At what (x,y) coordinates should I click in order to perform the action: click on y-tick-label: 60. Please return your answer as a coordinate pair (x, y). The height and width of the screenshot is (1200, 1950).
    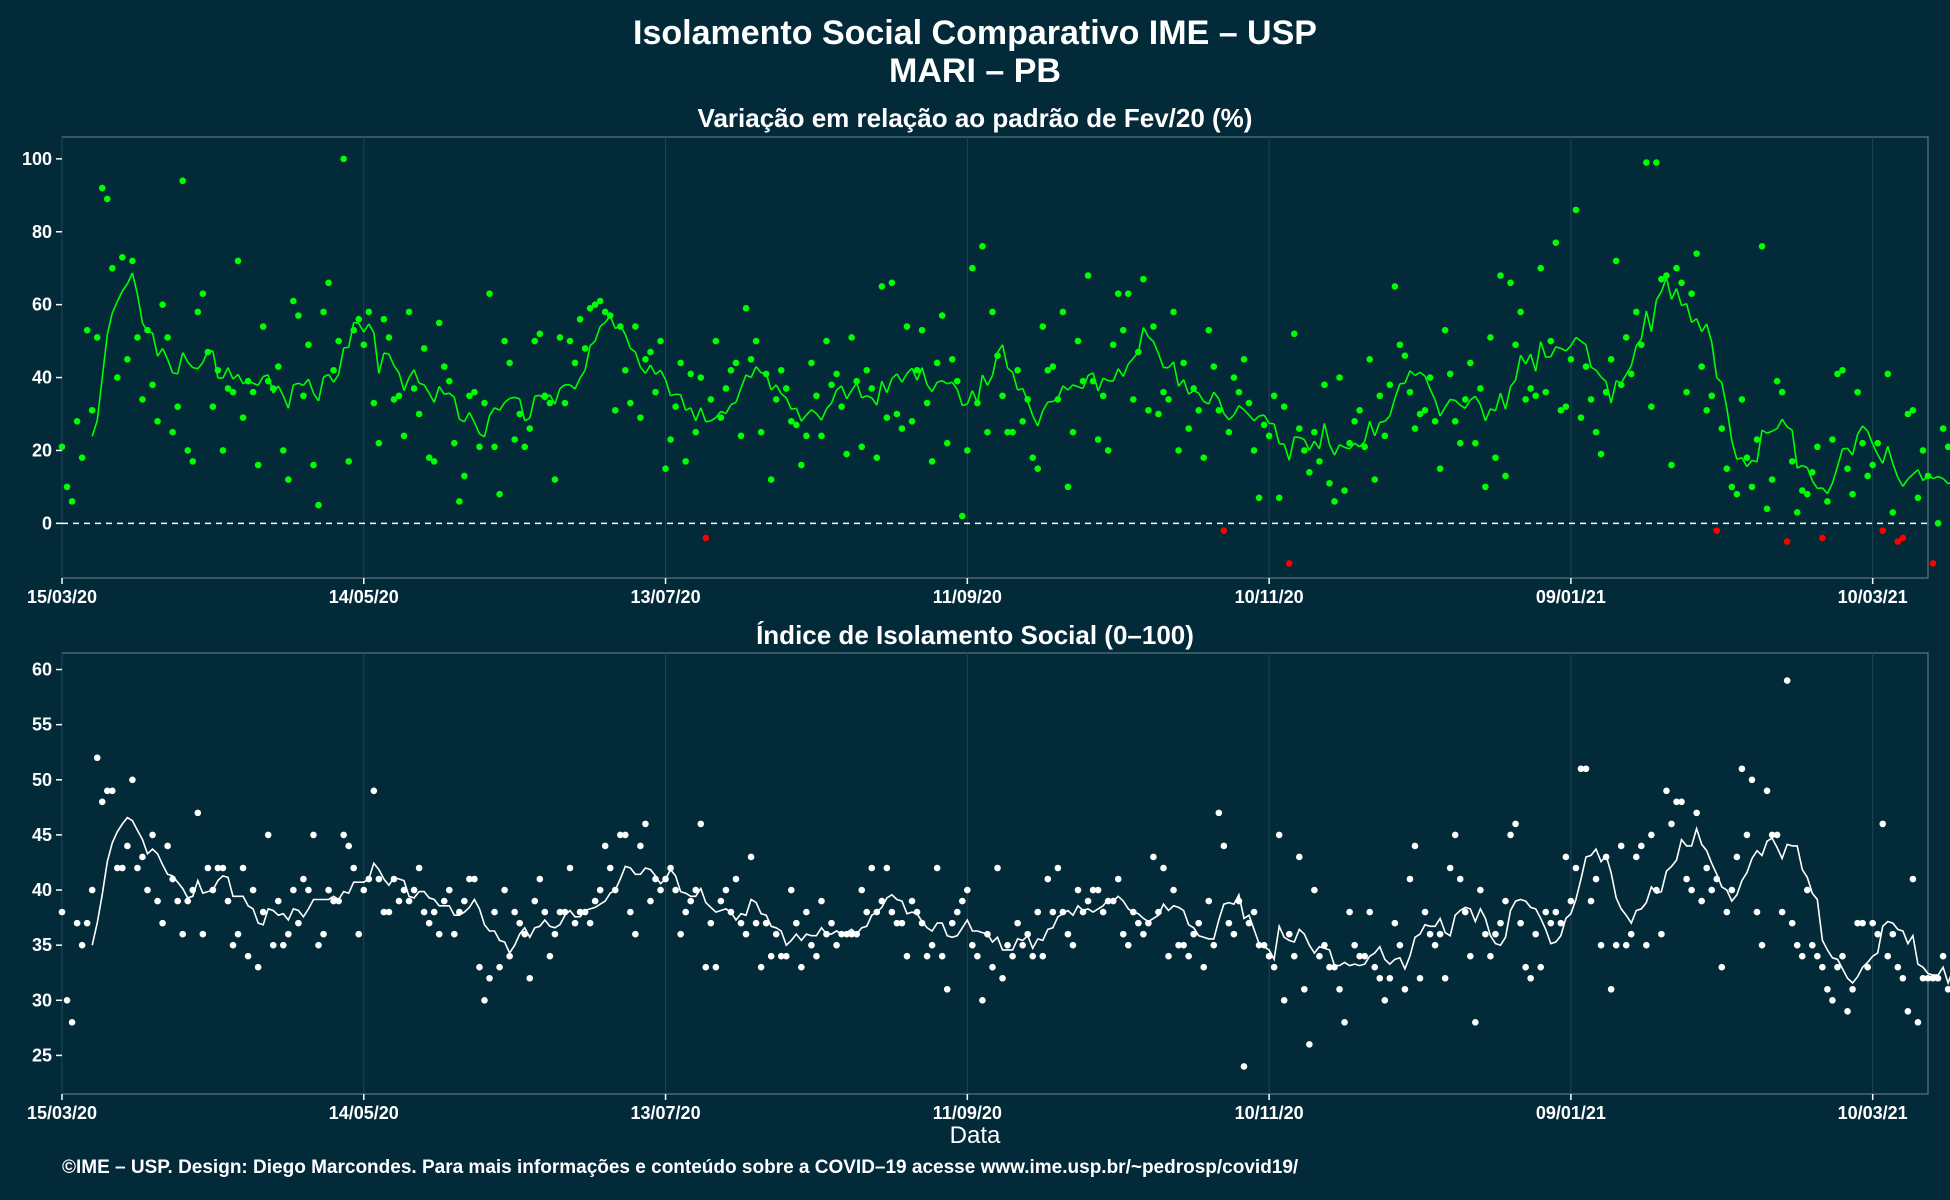
    Looking at the image, I should click on (42, 670).